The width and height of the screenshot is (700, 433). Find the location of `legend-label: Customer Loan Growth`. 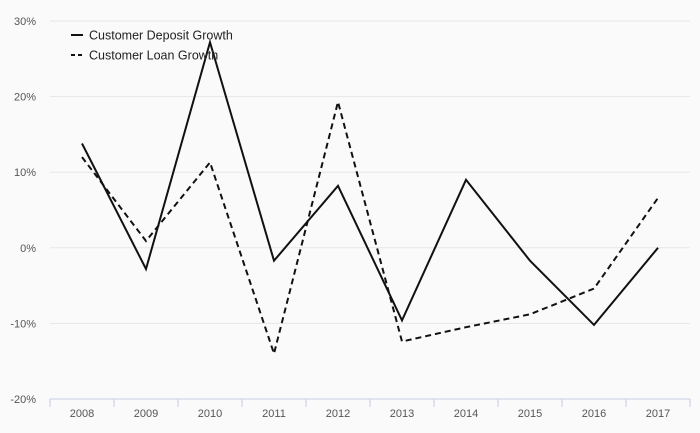

legend-label: Customer Loan Growth is located at coordinates (153, 56).